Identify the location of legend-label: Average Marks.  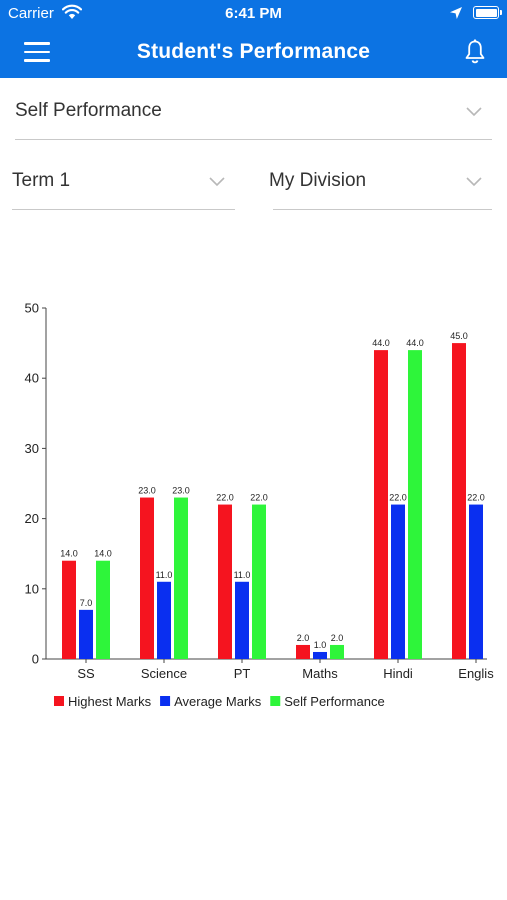
(218, 701).